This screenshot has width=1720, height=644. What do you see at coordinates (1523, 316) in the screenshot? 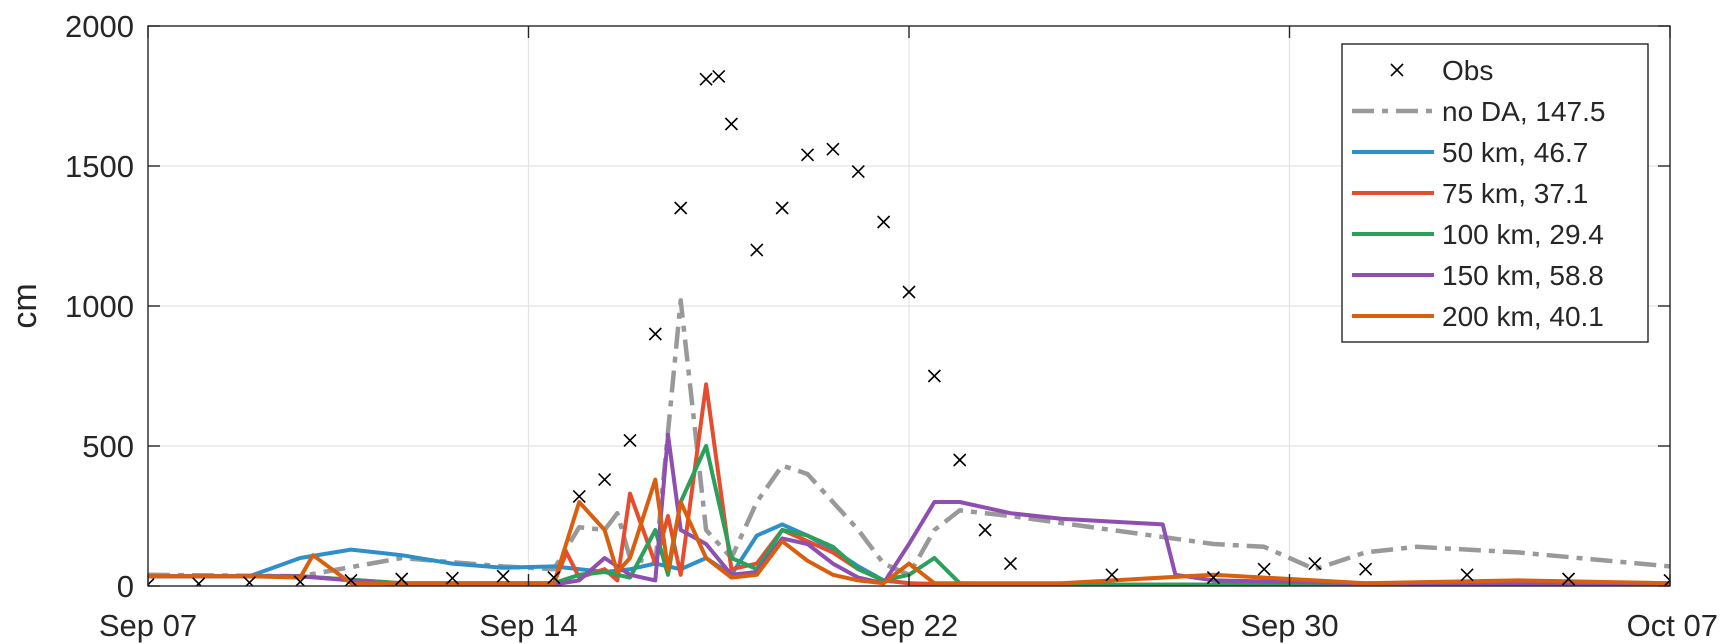
I see `legend-200-km-label: 200 km, 40.1` at bounding box center [1523, 316].